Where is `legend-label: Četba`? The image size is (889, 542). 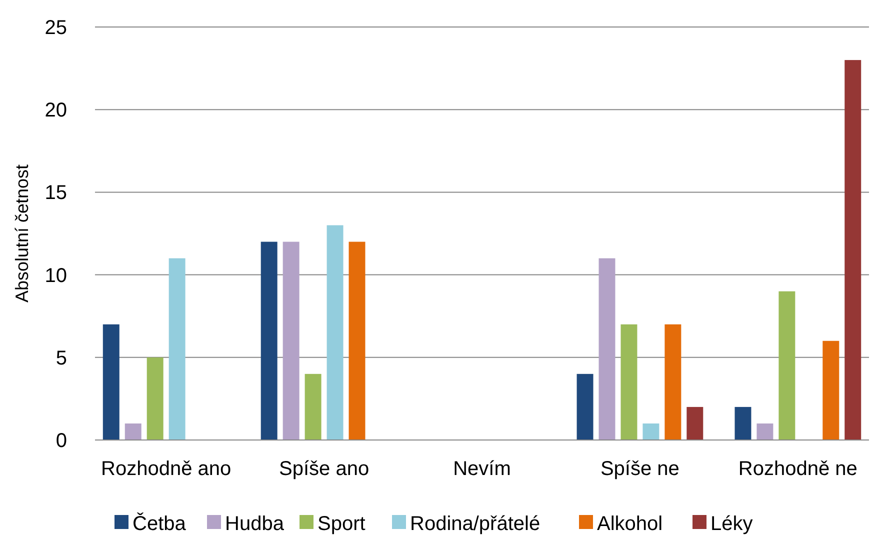 legend-label: Četba is located at coordinates (159, 523).